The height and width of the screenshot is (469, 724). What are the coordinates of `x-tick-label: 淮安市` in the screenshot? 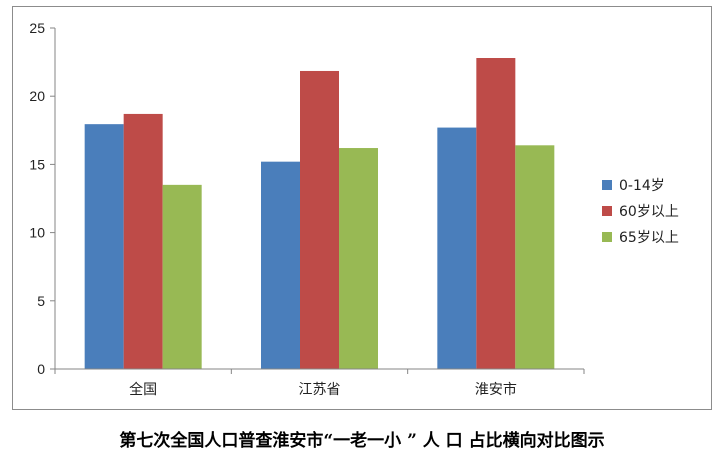 It's located at (496, 389).